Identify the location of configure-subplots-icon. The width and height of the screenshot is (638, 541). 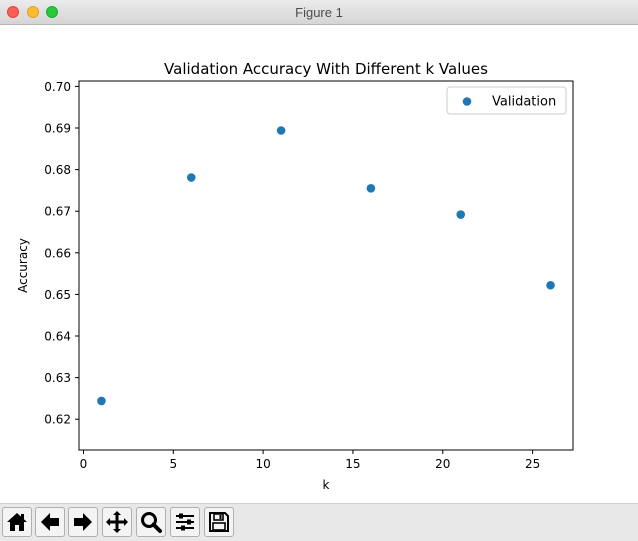
(185, 522).